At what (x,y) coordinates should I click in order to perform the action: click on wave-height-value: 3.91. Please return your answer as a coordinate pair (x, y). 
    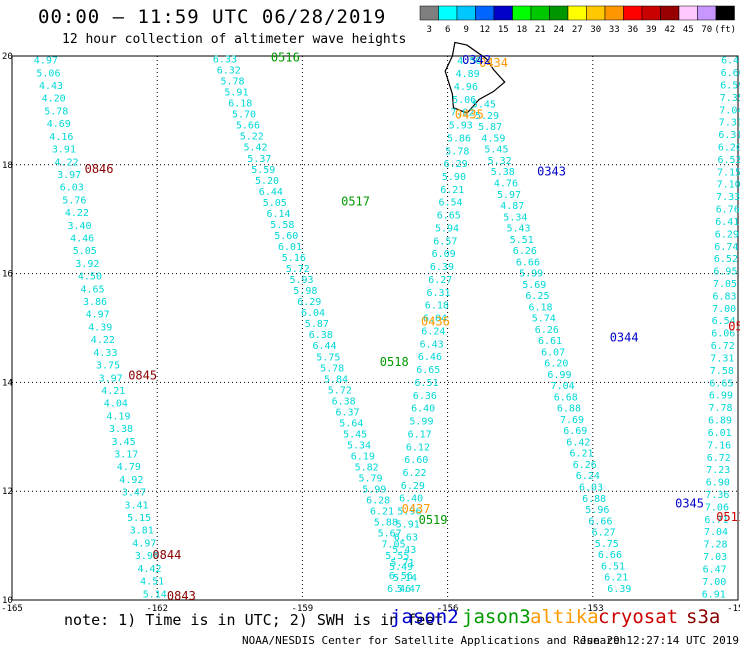
    Looking at the image, I should click on (64, 150).